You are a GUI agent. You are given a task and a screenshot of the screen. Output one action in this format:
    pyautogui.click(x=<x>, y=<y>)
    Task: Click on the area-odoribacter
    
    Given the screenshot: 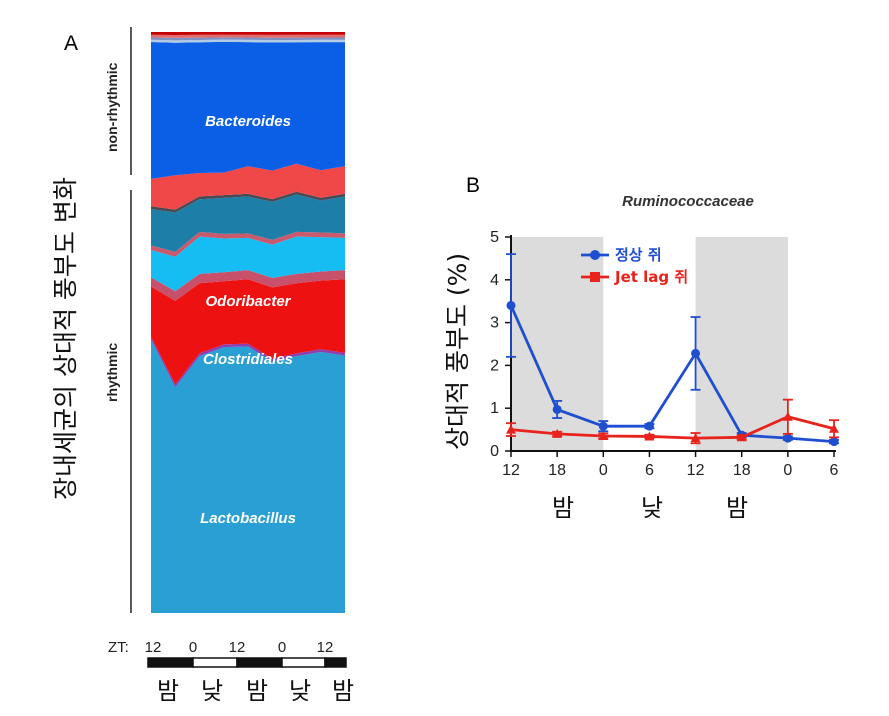 What is the action you would take?
    pyautogui.click(x=248, y=264)
    